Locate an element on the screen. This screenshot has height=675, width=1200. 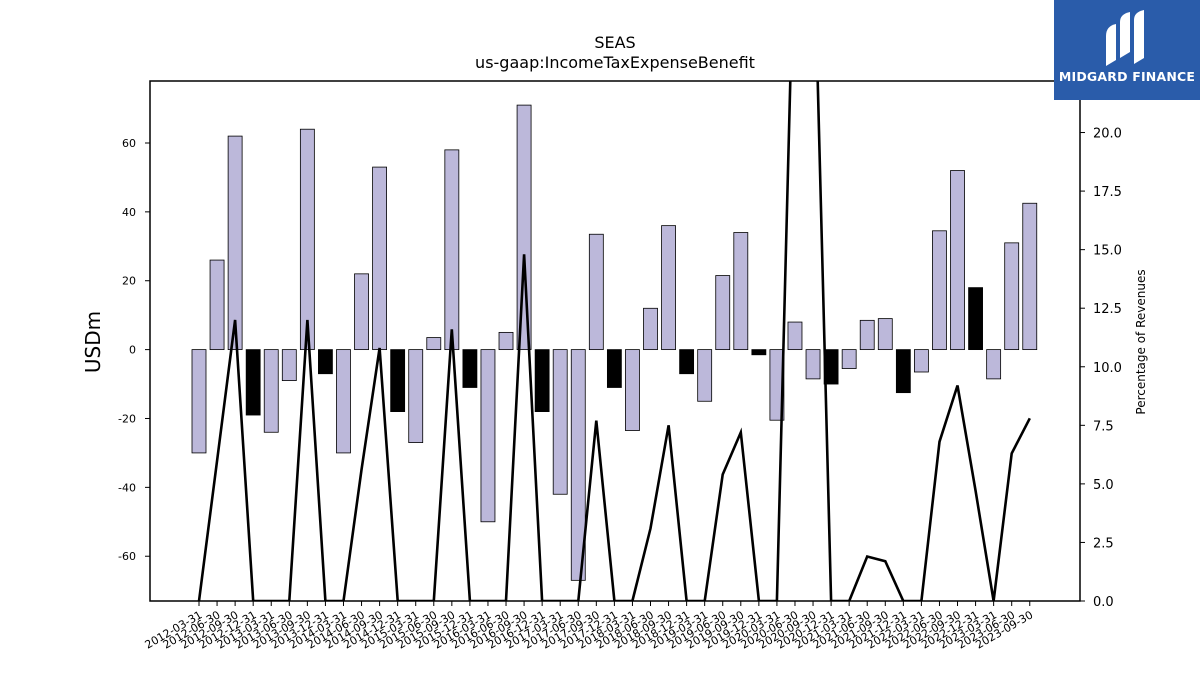
logo-text: MIDGARD FINANCE is located at coordinates (1127, 76).